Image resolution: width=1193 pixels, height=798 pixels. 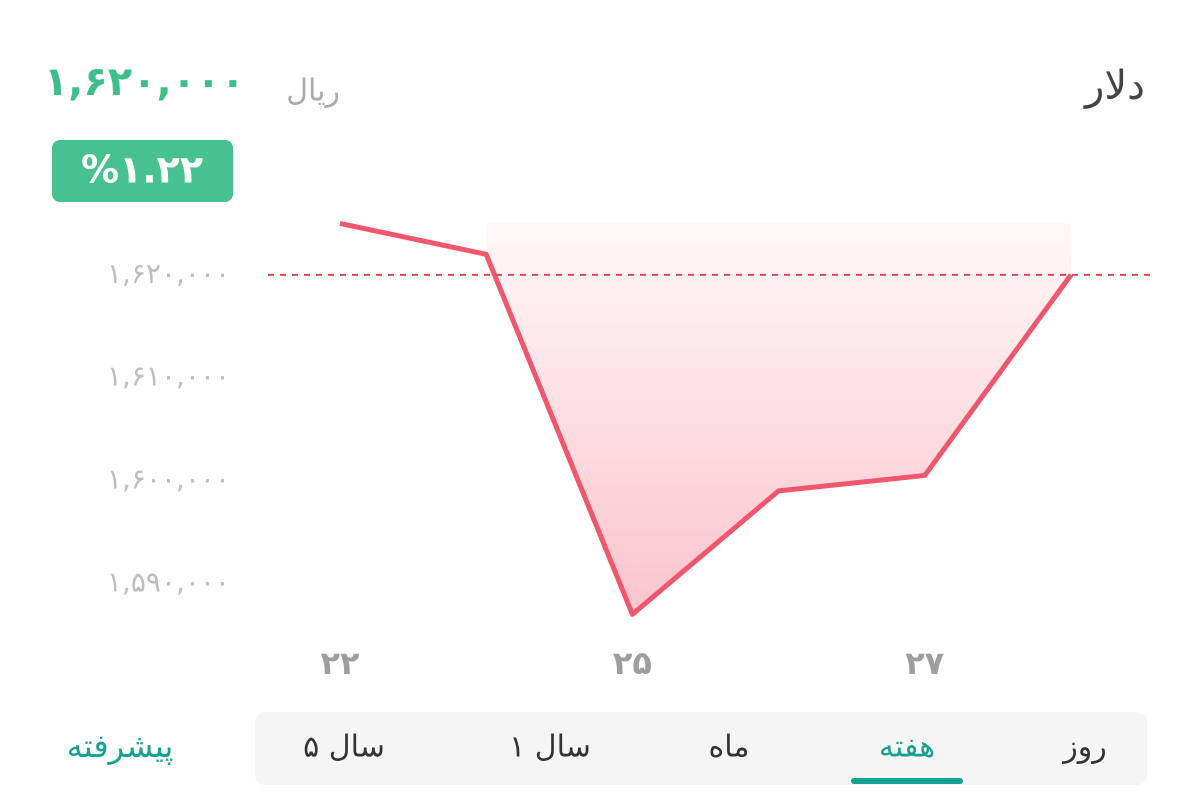 What do you see at coordinates (168, 581) in the screenshot?
I see `y-tick-label: ۱,۵۹۰,۰۰۰` at bounding box center [168, 581].